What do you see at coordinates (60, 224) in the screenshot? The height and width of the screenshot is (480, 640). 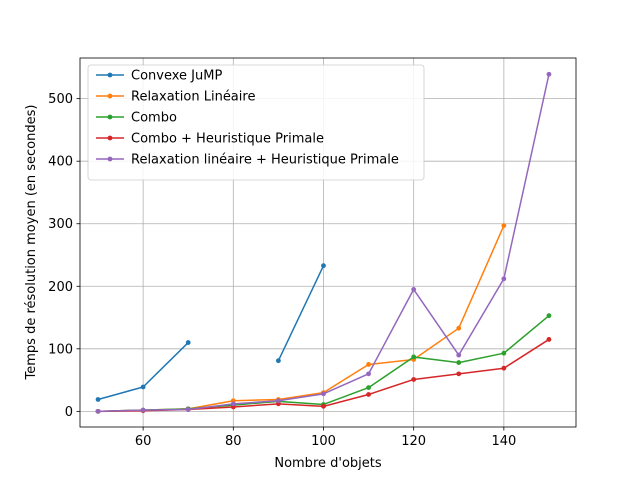 I see `y-tick-label: 300` at bounding box center [60, 224].